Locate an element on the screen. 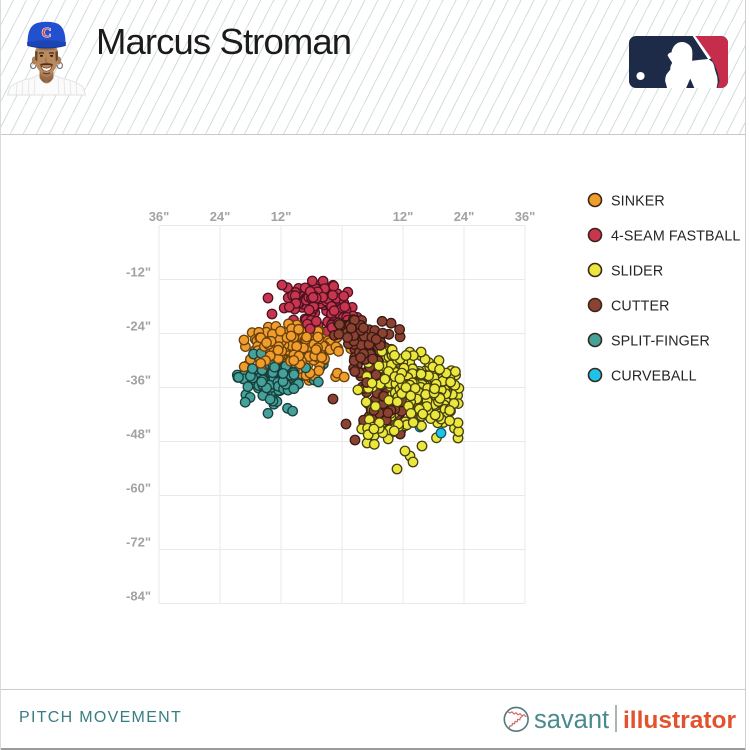 This screenshot has width=750, height=750. svg-text: -12" is located at coordinates (138, 272).